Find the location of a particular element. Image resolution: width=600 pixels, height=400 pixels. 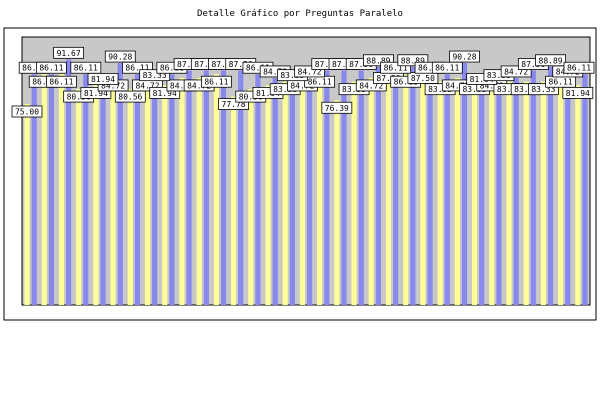

data-label-text: 81.94 is located at coordinates (103, 79).